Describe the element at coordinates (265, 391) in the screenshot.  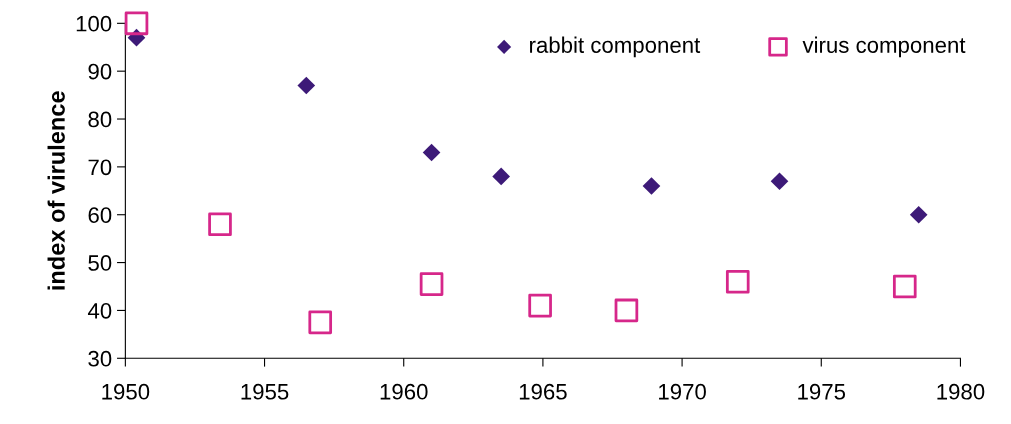
I see `x-tick-label: 1955` at that location.